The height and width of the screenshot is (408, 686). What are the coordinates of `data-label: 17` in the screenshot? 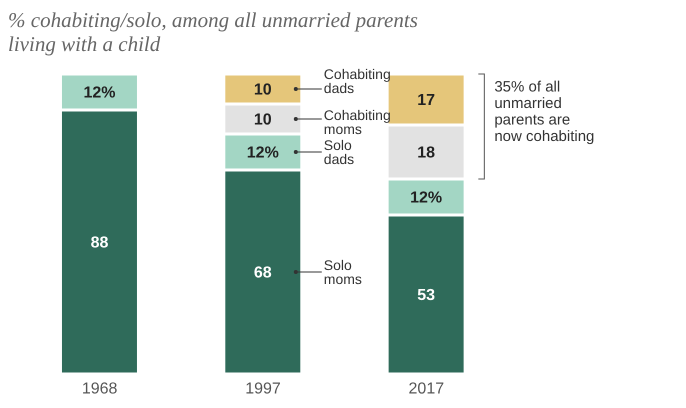 It's located at (426, 101).